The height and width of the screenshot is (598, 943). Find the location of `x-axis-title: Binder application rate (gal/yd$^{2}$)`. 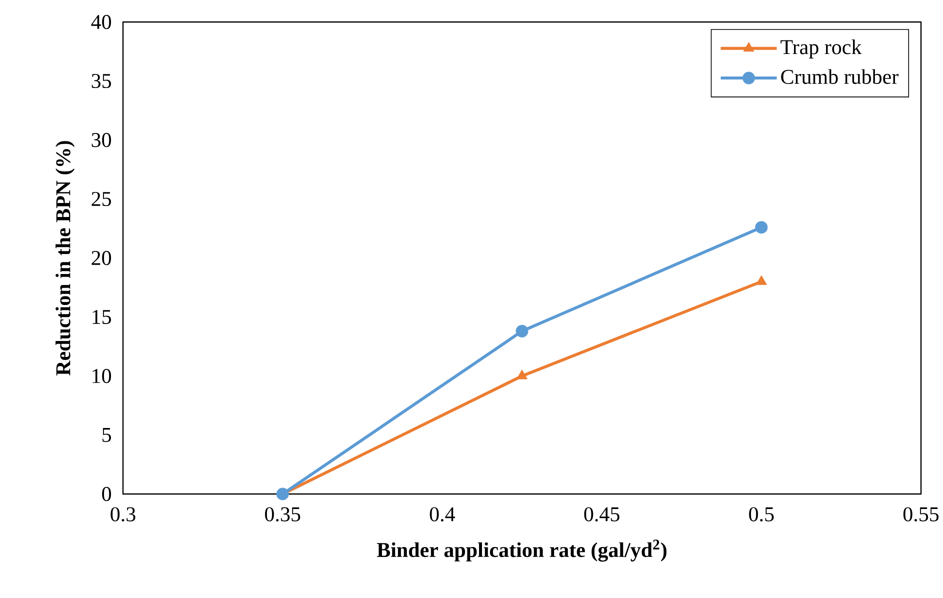

x-axis-title: Binder application rate (gal/yd$^{2}$) is located at coordinates (521, 551).